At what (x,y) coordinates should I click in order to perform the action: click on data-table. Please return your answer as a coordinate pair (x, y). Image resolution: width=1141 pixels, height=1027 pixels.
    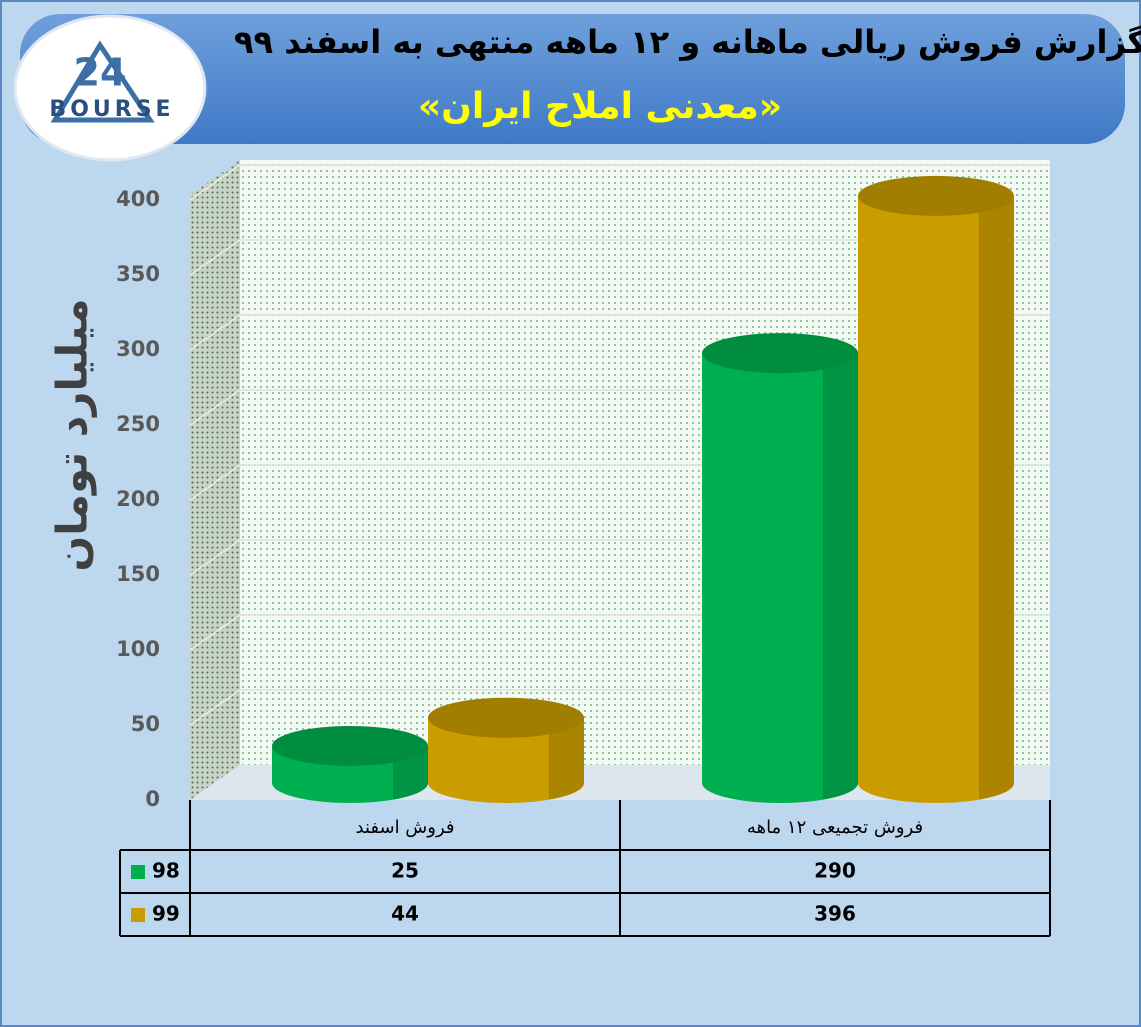
    Looking at the image, I should click on (585, 868).